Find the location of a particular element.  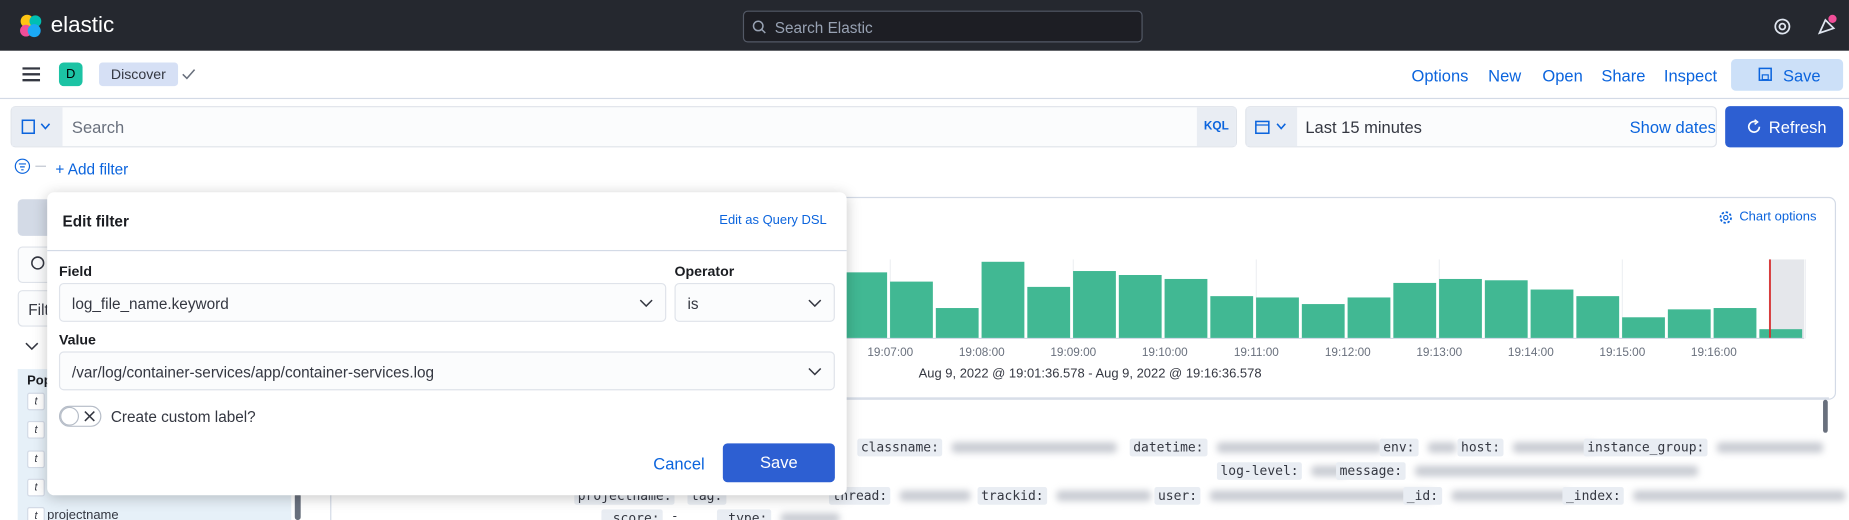

sidebar-filter-text: Filt is located at coordinates (38, 309).